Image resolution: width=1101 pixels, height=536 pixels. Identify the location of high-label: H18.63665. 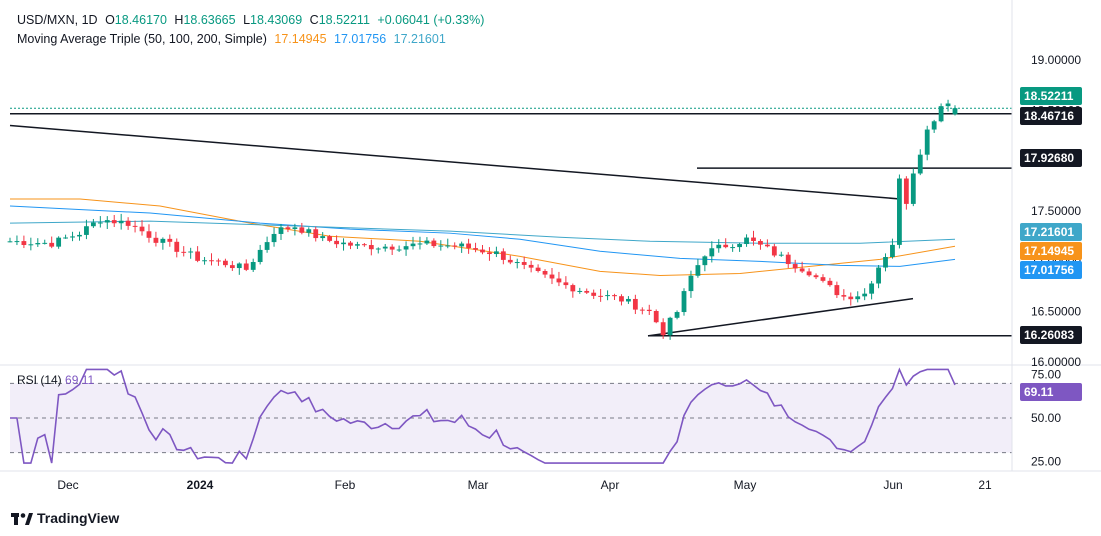
(205, 20).